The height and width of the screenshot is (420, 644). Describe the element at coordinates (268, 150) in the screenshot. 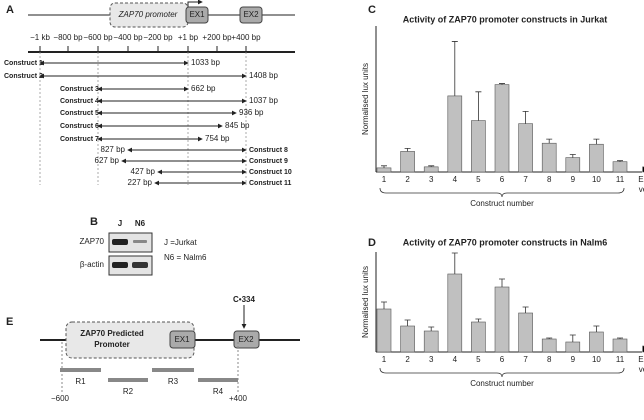

I see `construct-name: Construct 8` at that location.